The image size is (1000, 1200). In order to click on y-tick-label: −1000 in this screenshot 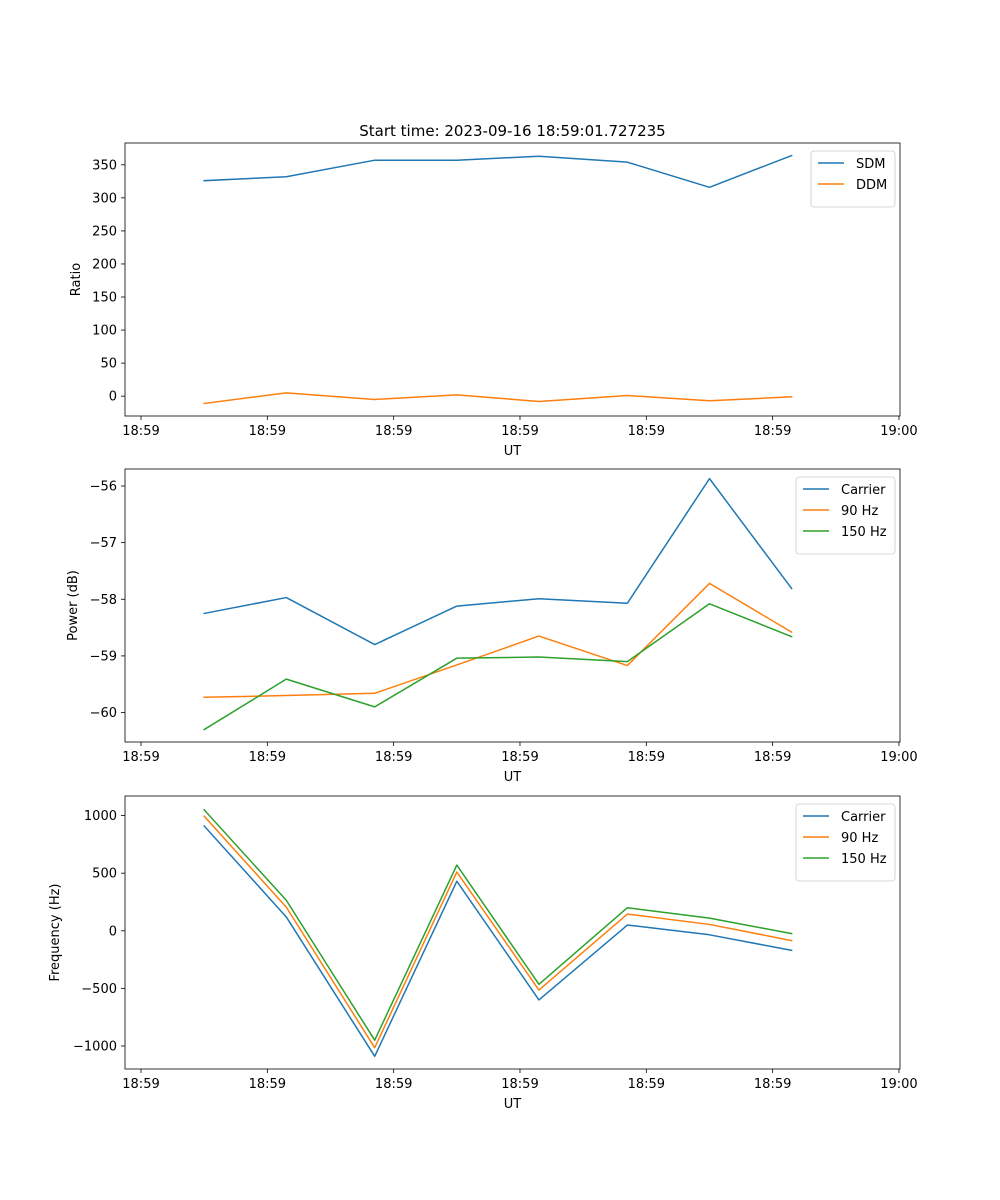, I will do `click(95, 1046)`.